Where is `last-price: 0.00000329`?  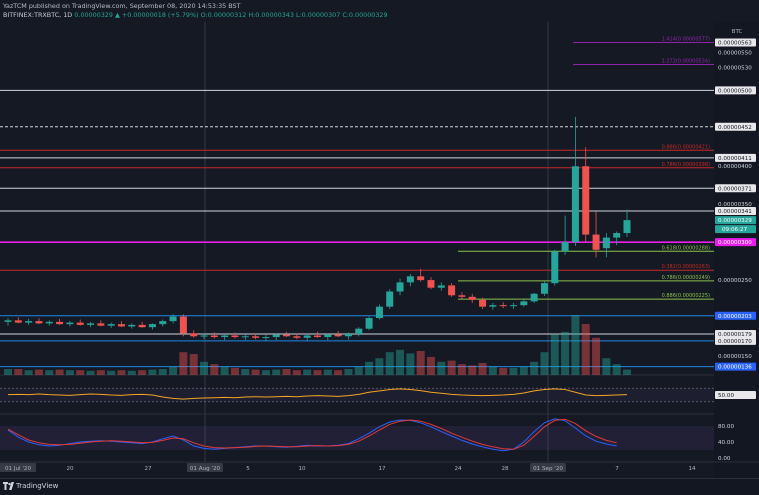 last-price: 0.00000329 is located at coordinates (93, 15).